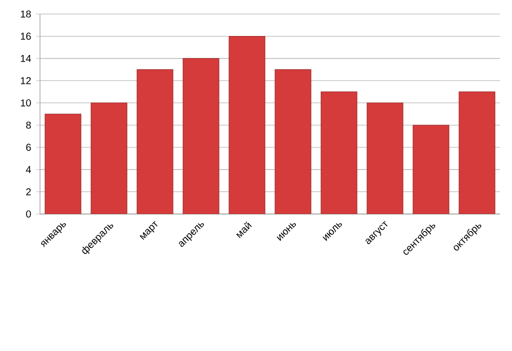 This screenshot has height=351, width=512. Describe the element at coordinates (25, 14) in the screenshot. I see `y-tick-label: 18` at that location.